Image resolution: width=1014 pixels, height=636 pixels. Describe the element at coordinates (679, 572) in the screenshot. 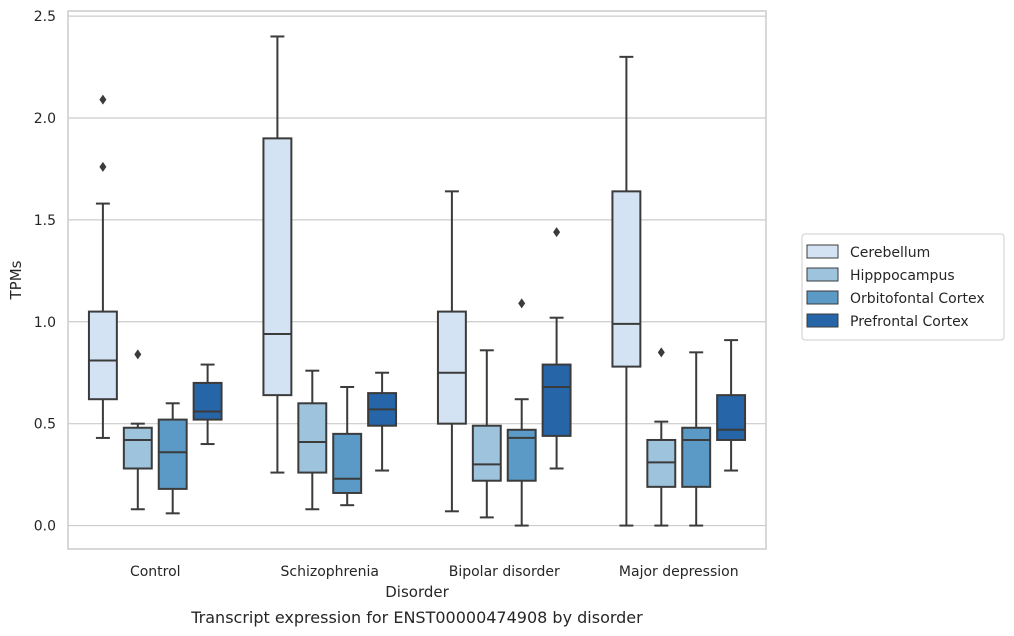

I see `x-tick-label: Major depression` at that location.